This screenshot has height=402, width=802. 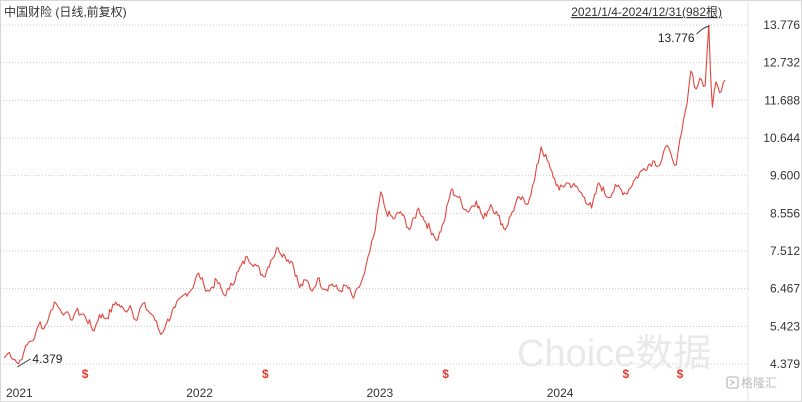 I want to click on watermark-layer: Choice数据, so click(x=614, y=354).